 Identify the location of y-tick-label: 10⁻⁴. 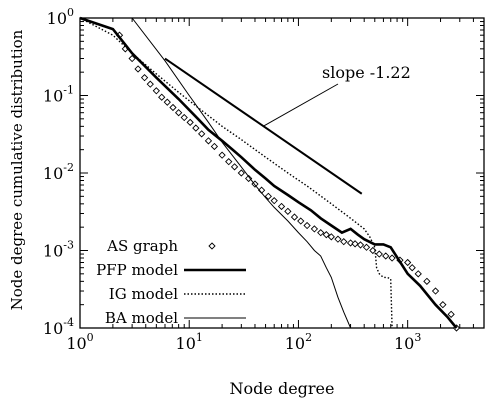
(58, 327).